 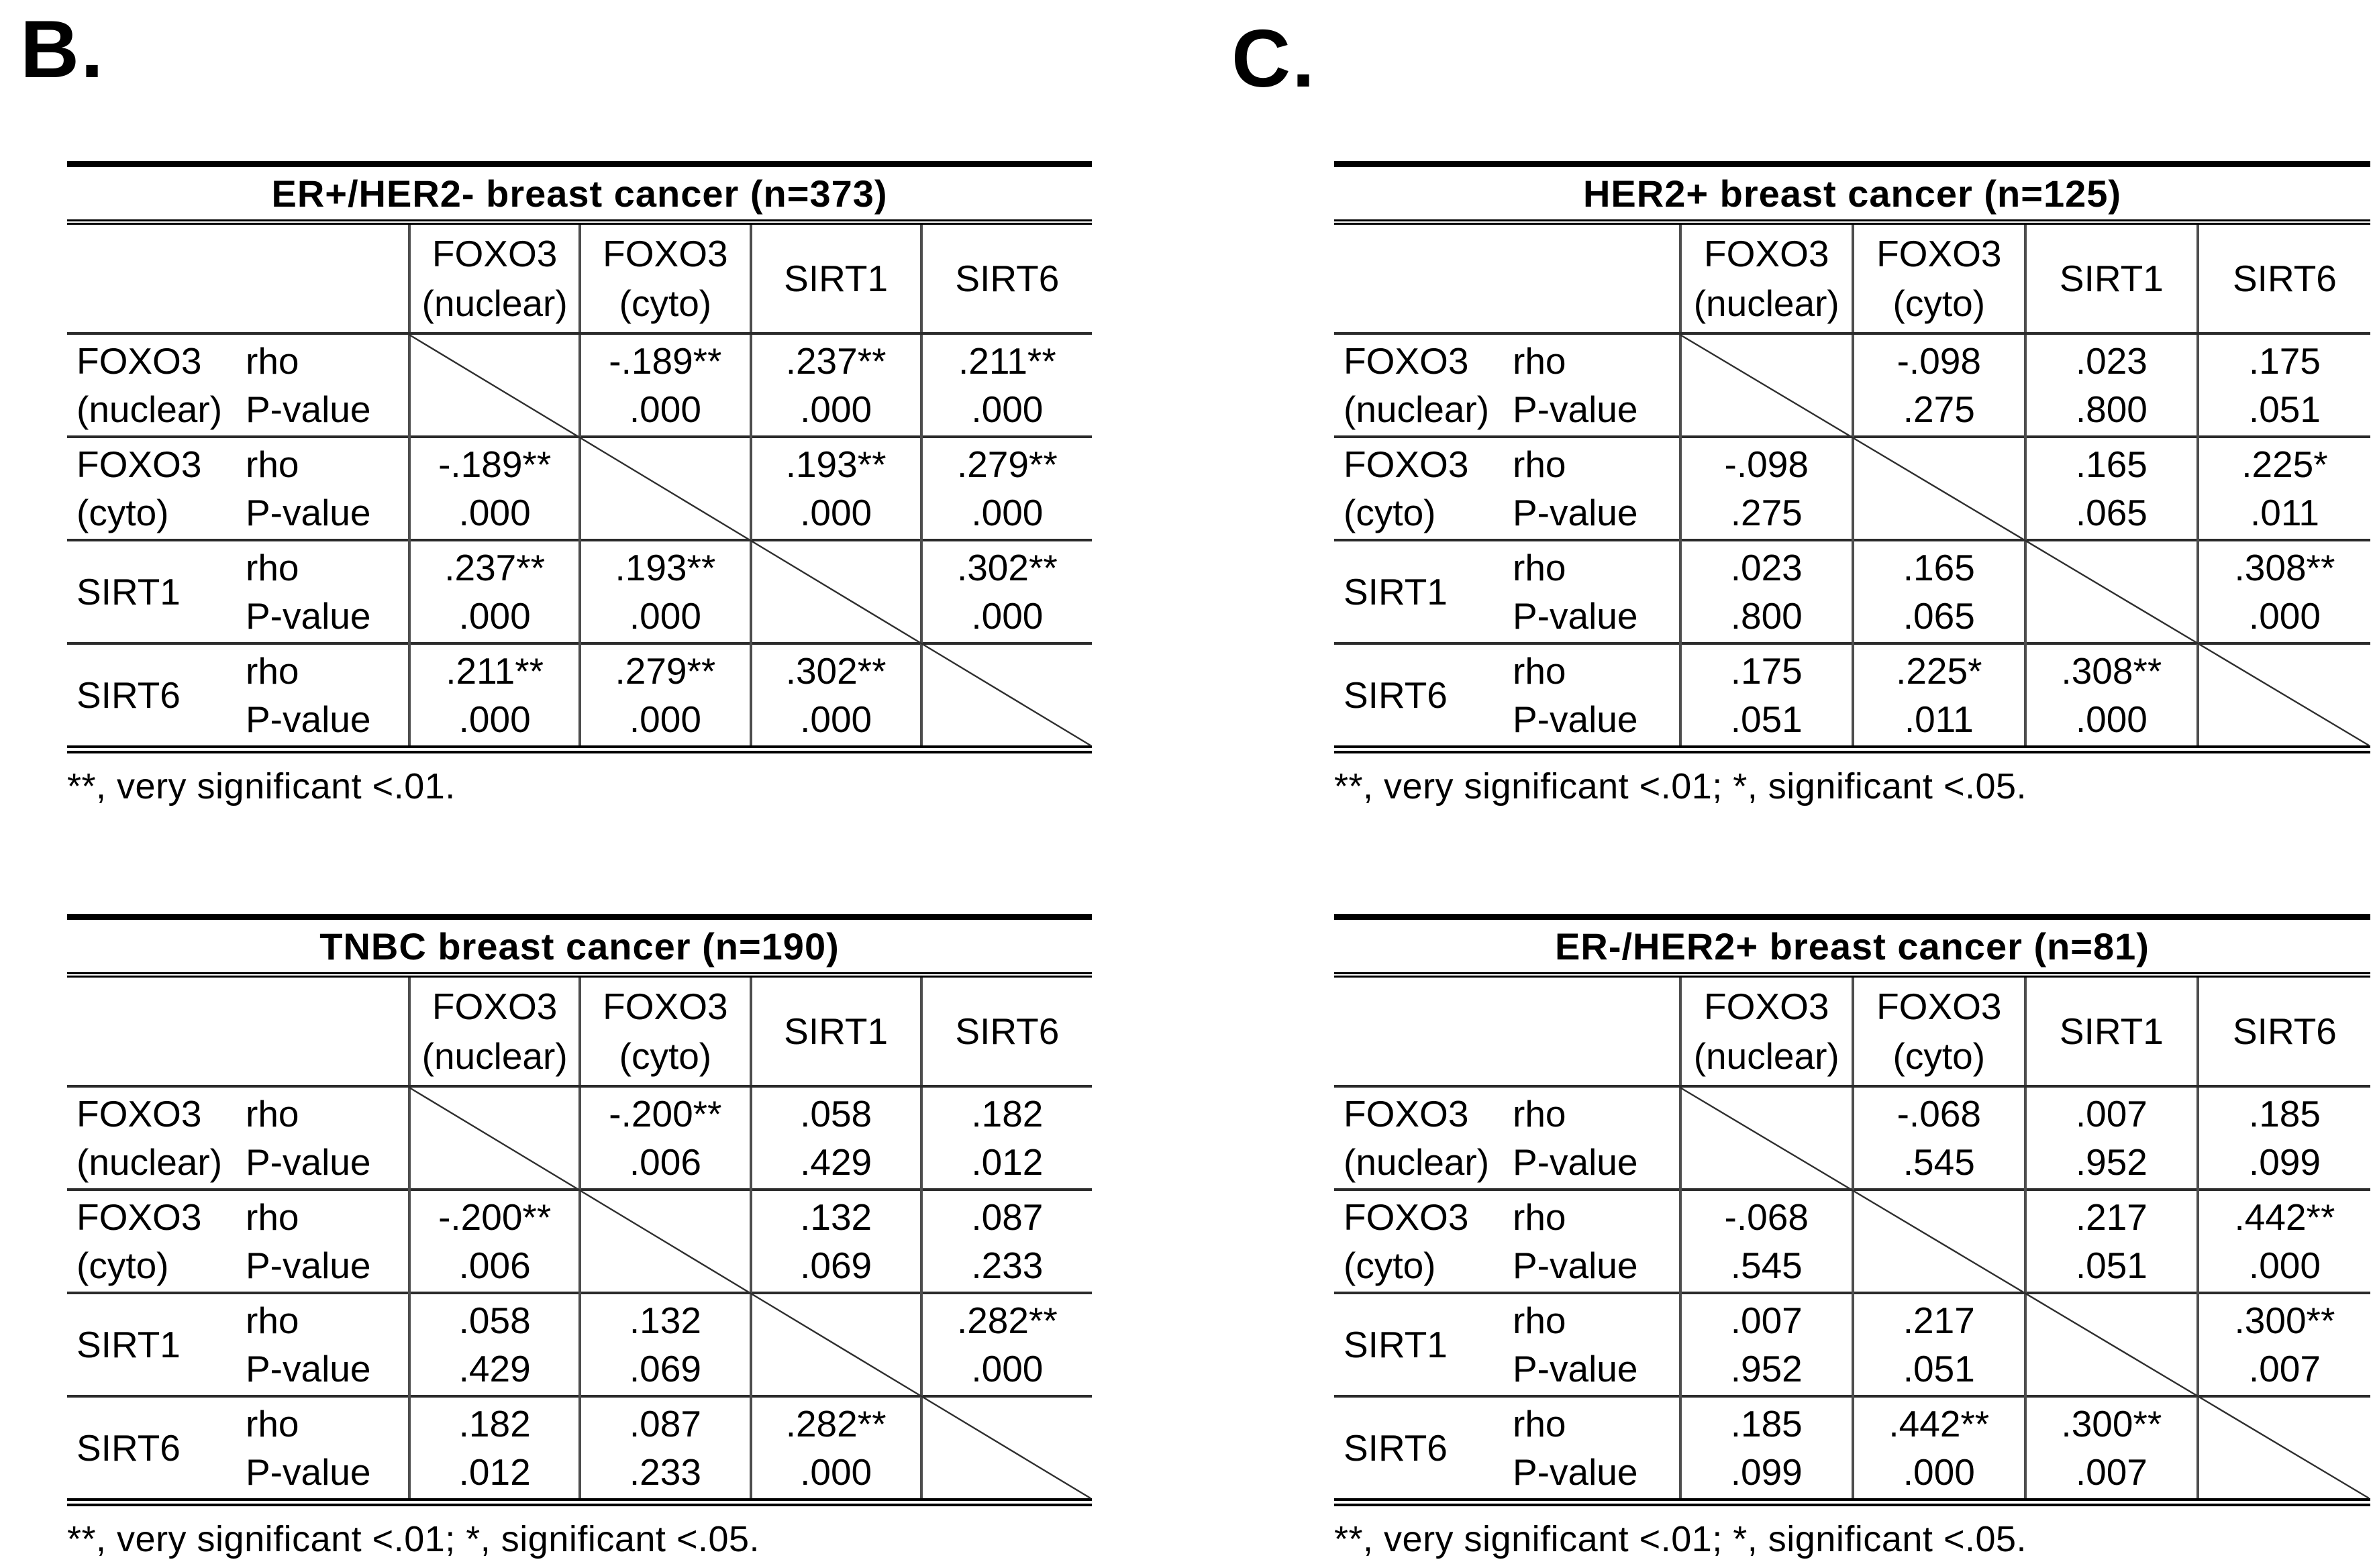 What do you see at coordinates (1539, 1114) in the screenshot?
I see `rho-label: rho` at bounding box center [1539, 1114].